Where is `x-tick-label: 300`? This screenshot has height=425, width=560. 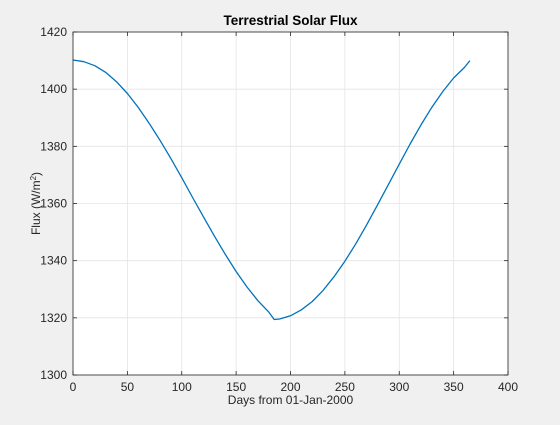 x-tick-label: 300 is located at coordinates (399, 387).